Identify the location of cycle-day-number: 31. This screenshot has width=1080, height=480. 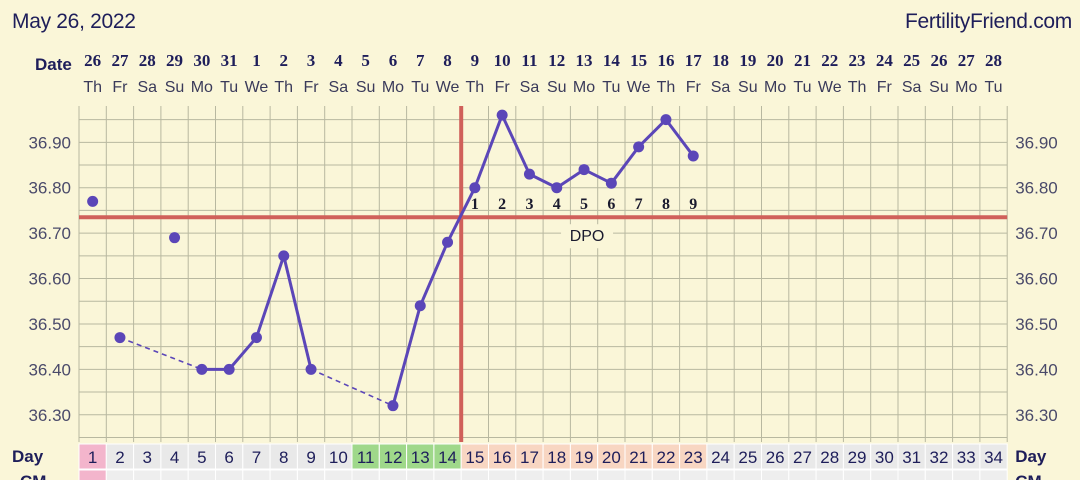
(911, 457).